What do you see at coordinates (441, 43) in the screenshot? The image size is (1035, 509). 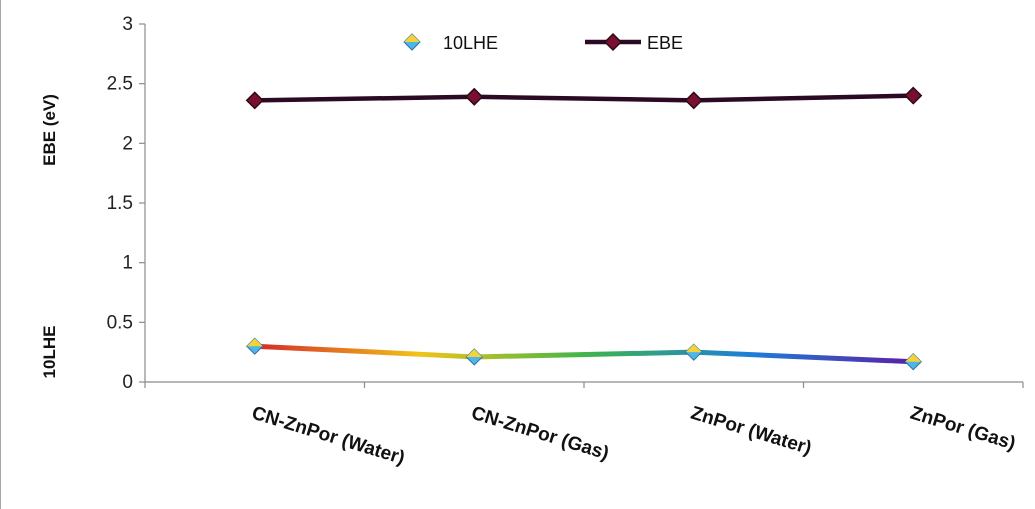 I see `legend-item-10lhe: 10LHE` at bounding box center [441, 43].